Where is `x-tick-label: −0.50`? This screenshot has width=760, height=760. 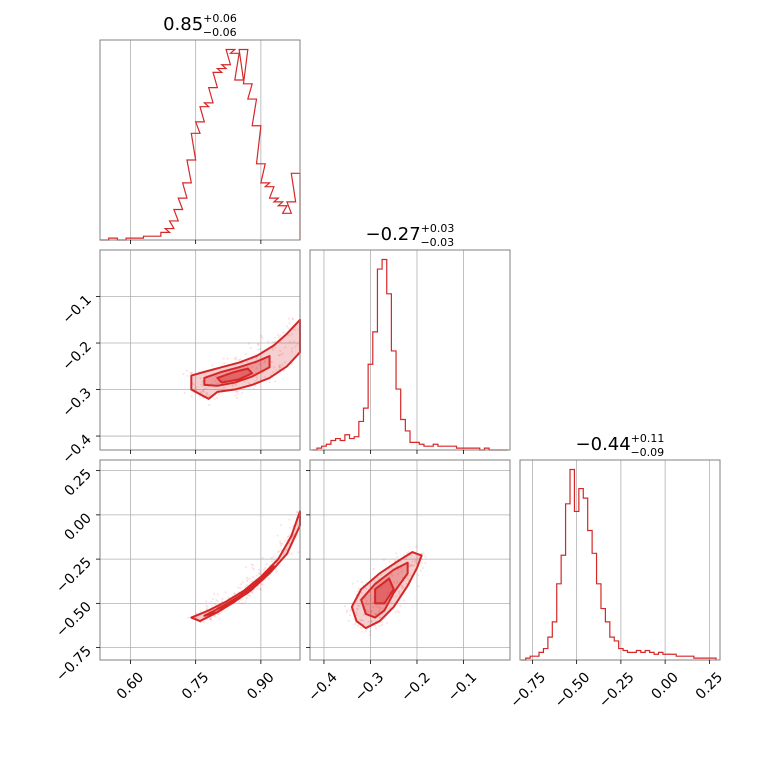
x-tick-label: −0.50 is located at coordinates (573, 690).